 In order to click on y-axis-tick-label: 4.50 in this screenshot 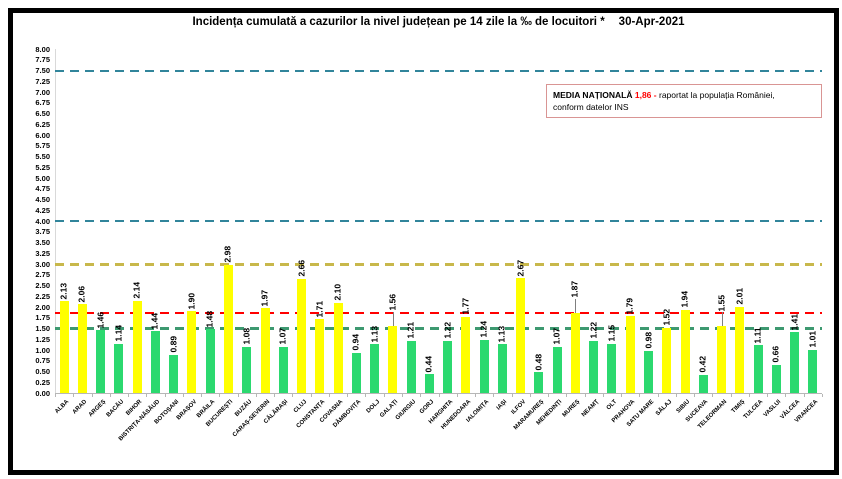, I will do `click(42, 199)`.